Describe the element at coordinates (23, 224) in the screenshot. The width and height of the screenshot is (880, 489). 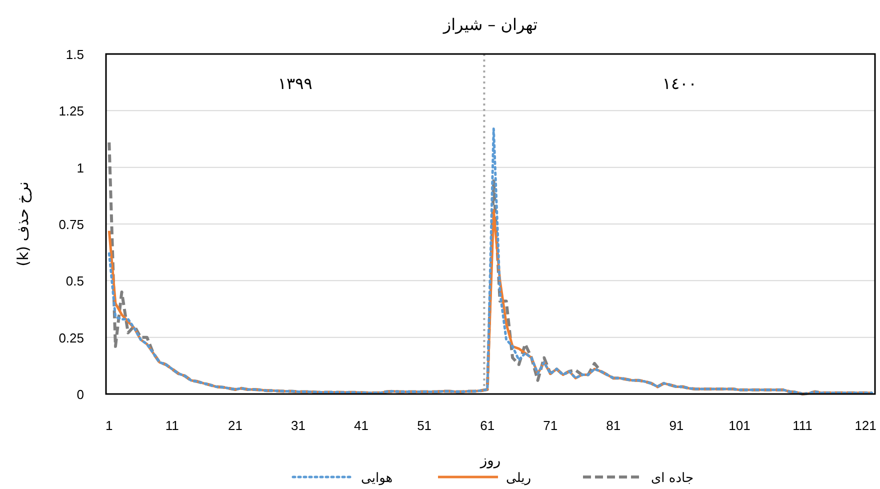
I see `y-axis-title: نرخ حذف (k)` at that location.